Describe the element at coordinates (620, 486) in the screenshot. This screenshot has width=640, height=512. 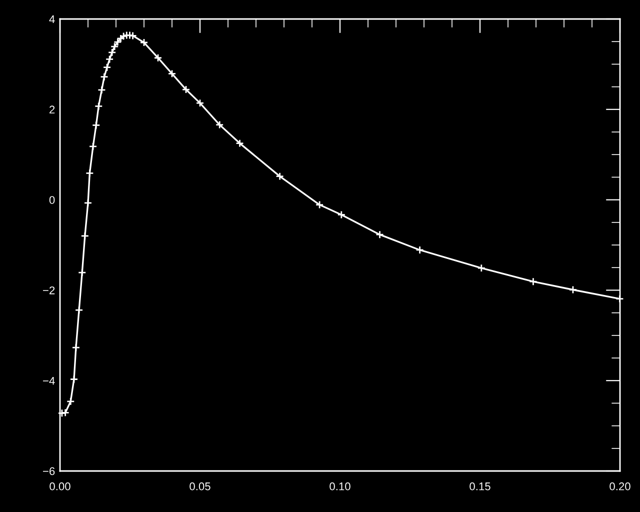
I see `x-tick-label: 0.20` at that location.